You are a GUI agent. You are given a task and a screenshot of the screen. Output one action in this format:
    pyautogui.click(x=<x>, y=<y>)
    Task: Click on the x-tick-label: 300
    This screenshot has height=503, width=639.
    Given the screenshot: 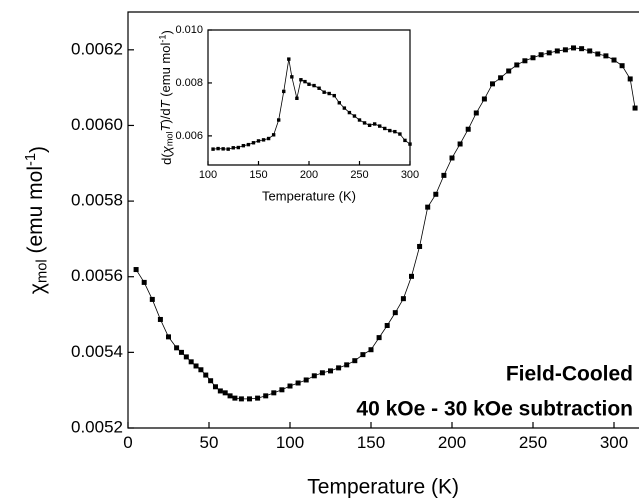 What is the action you would take?
    pyautogui.click(x=614, y=442)
    